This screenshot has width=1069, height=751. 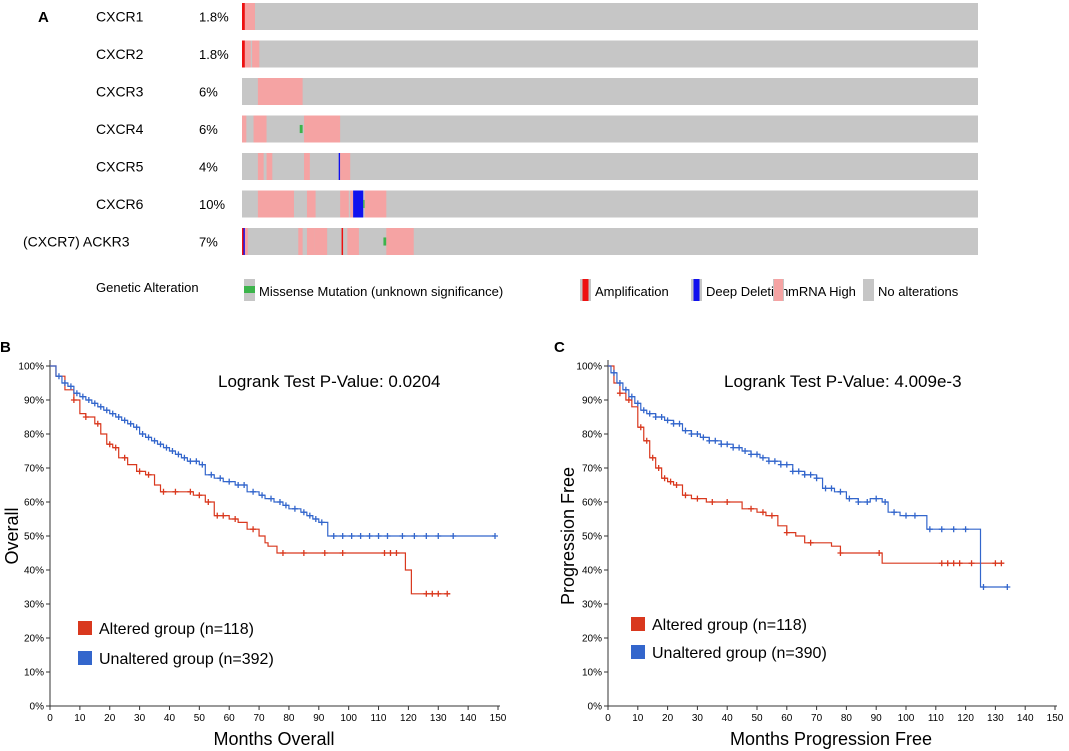 I want to click on x-tick-label-progression: 120, so click(x=965, y=718).